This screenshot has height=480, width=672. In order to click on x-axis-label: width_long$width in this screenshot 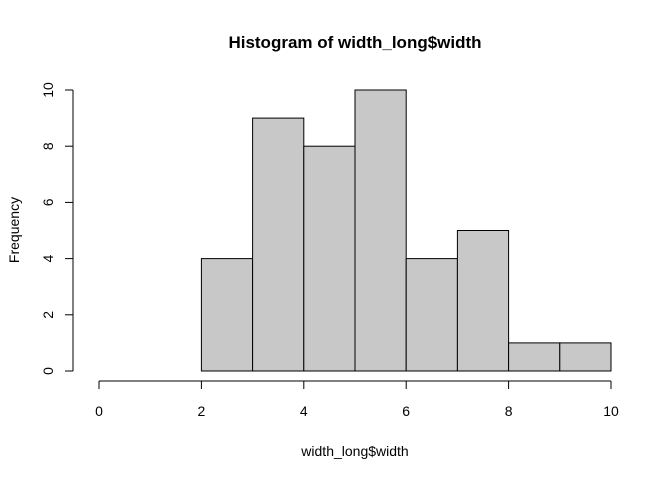, I will do `click(354, 451)`.